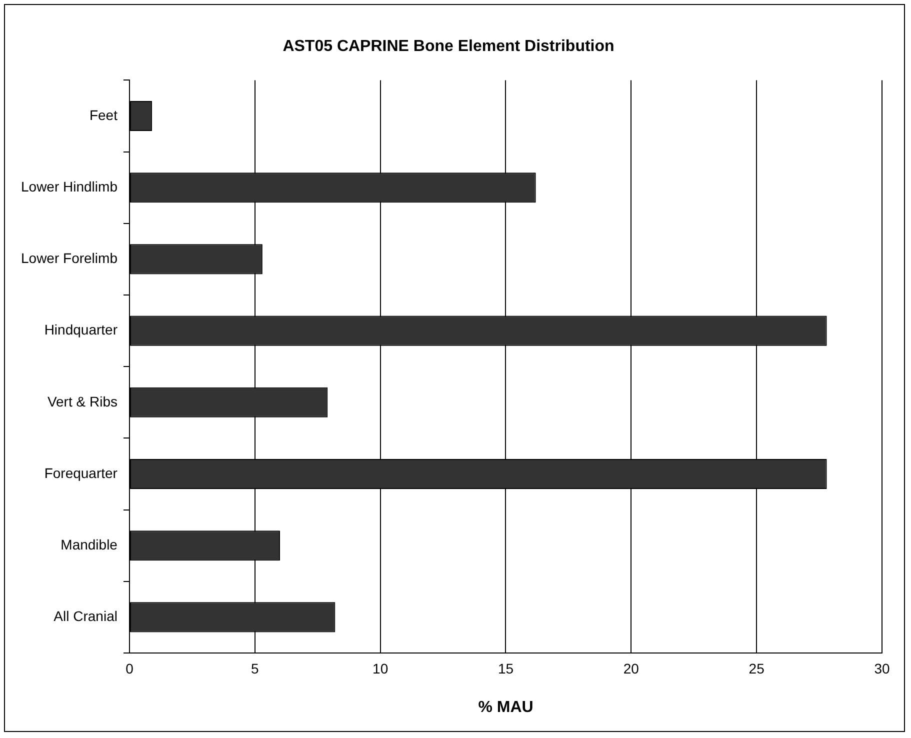  Describe the element at coordinates (69, 258) in the screenshot. I see `y-tick-label: Lower Forelimb` at that location.